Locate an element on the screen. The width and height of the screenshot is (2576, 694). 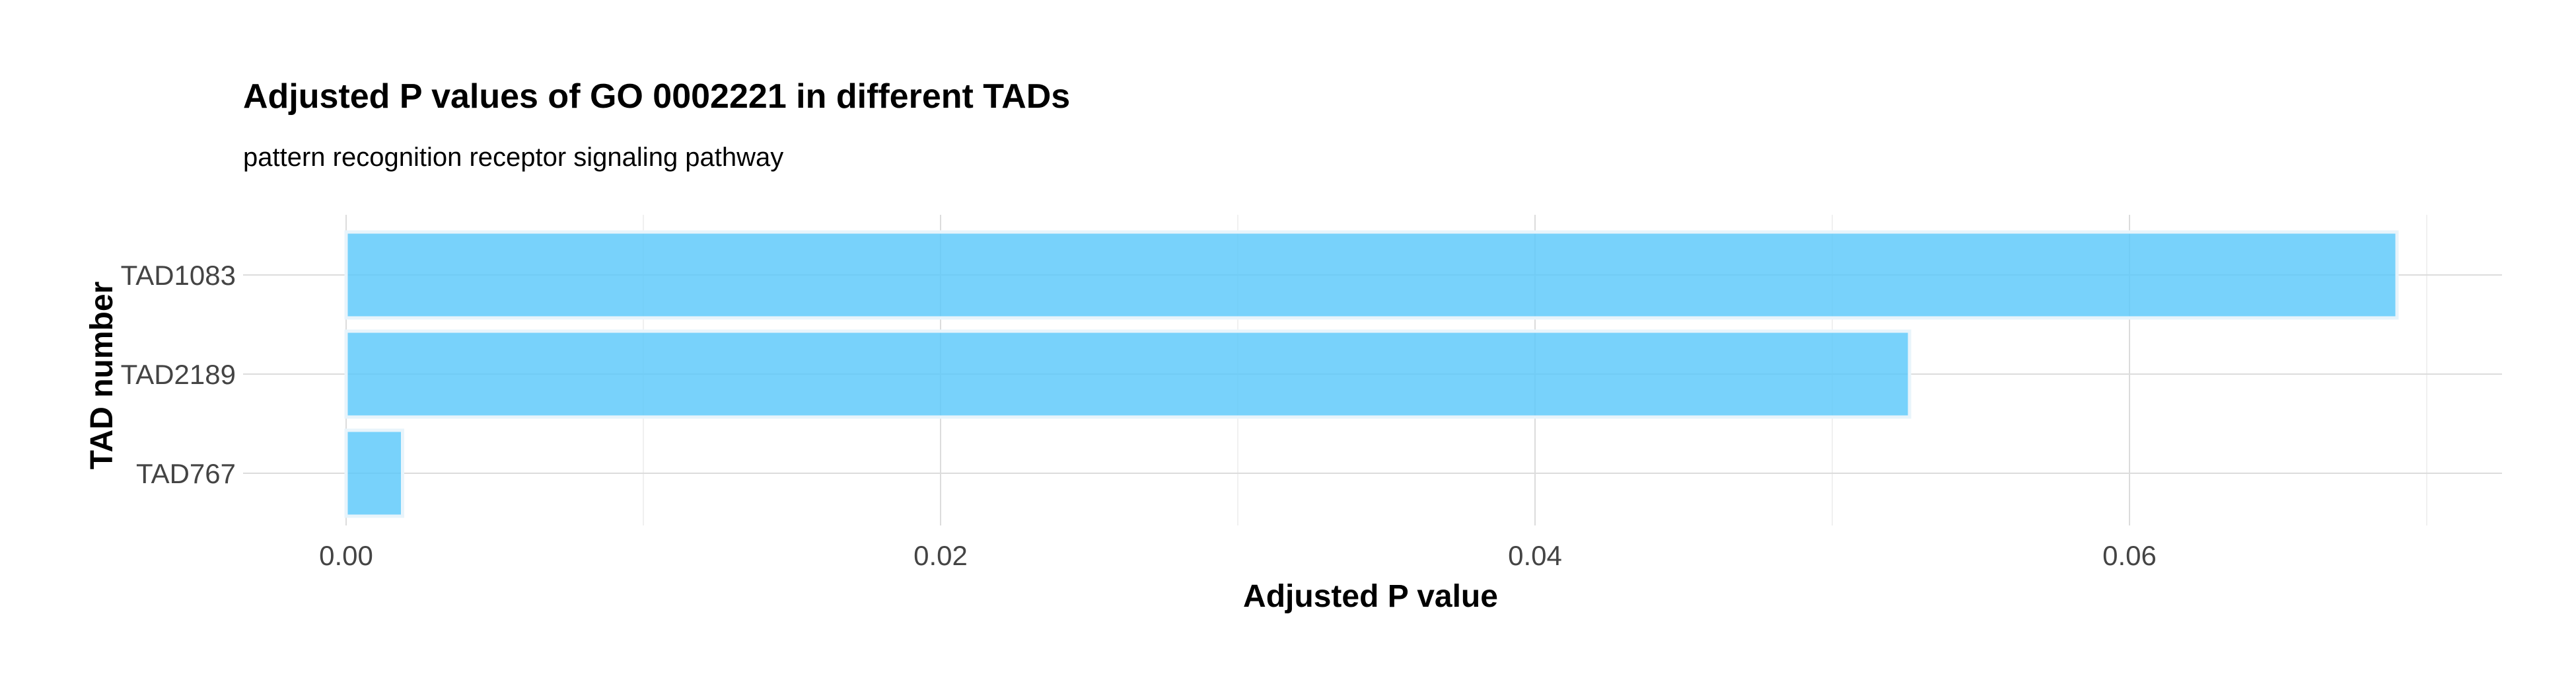
bar-tad2189 is located at coordinates (1128, 374).